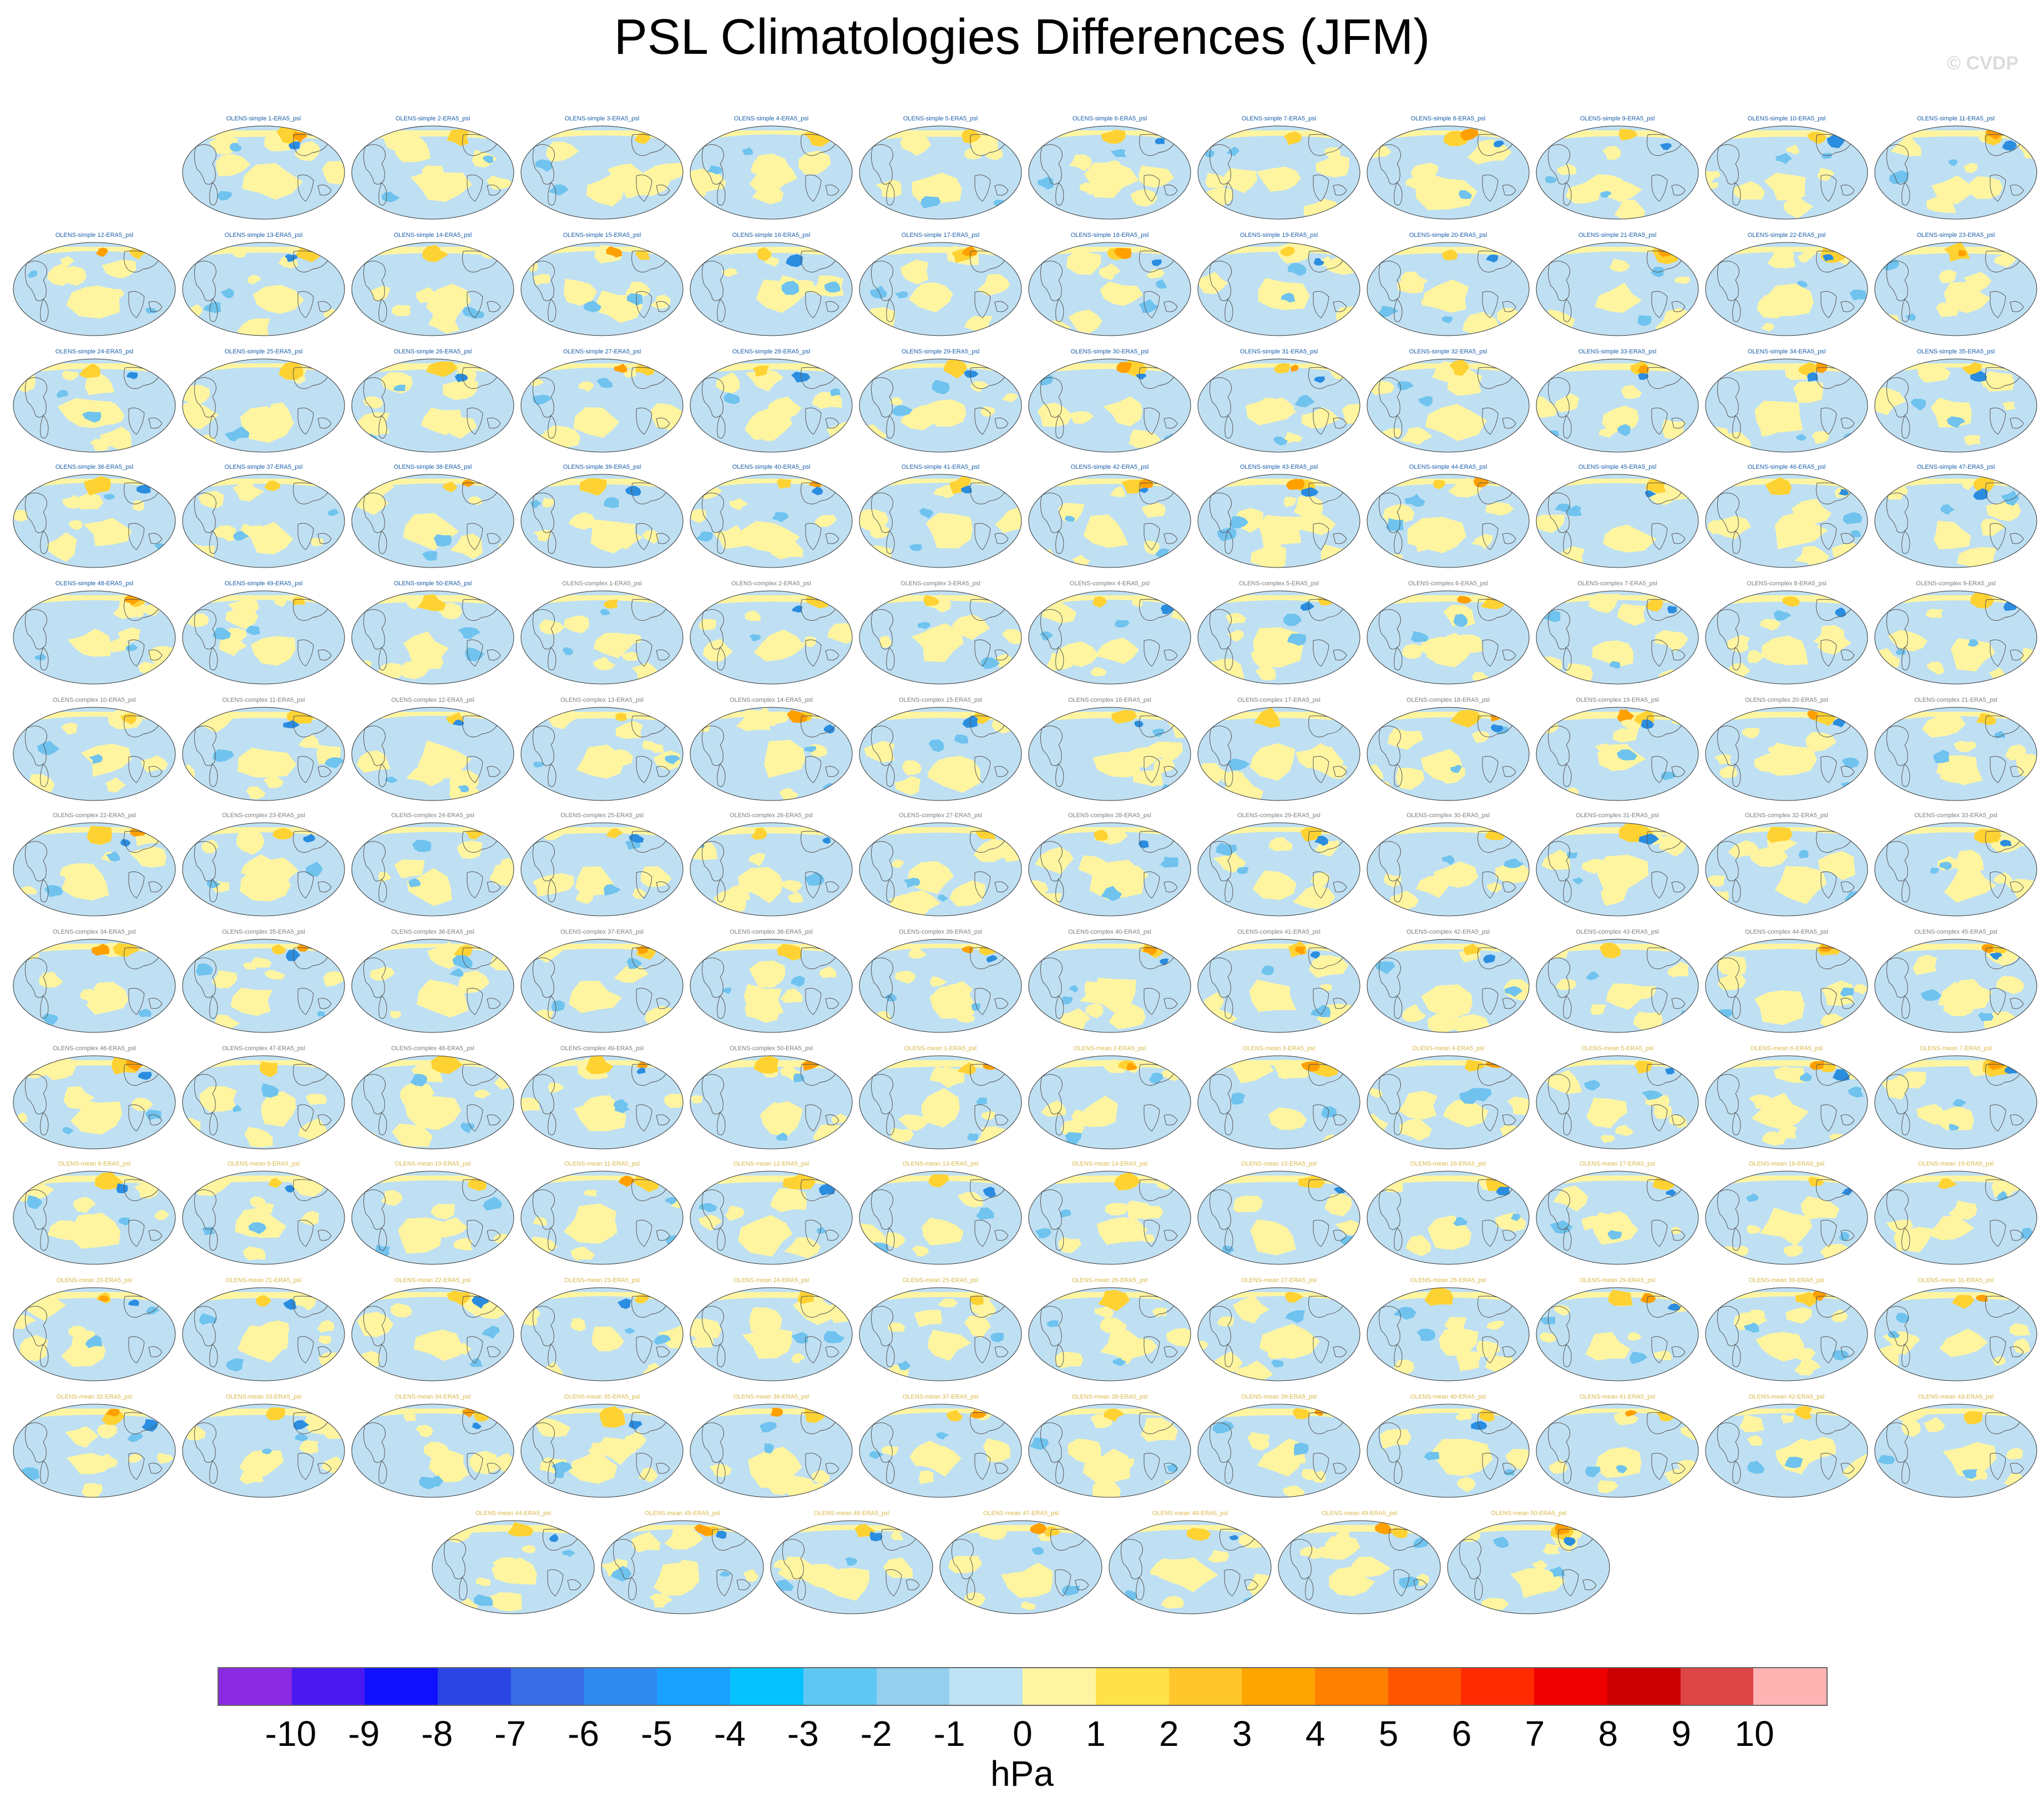 The height and width of the screenshot is (1808, 2044). Describe the element at coordinates (1021, 1513) in the screenshot. I see `panel-title: OLENS-mean 47-ERA5_psl` at that location.